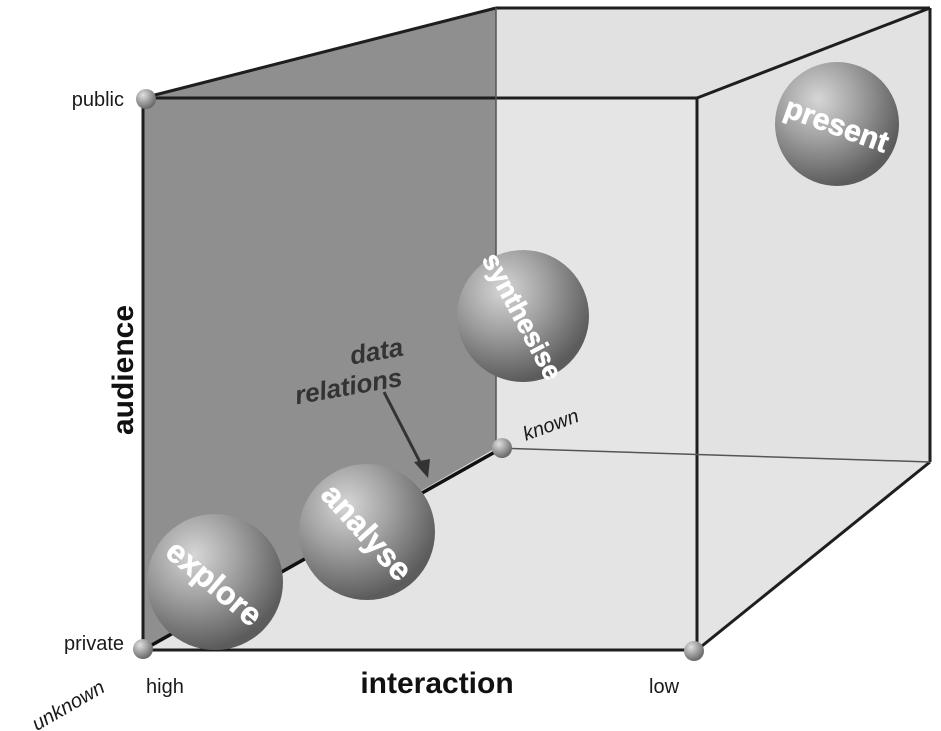  I want to click on cube-edge-top-left-depth, so click(319, 53).